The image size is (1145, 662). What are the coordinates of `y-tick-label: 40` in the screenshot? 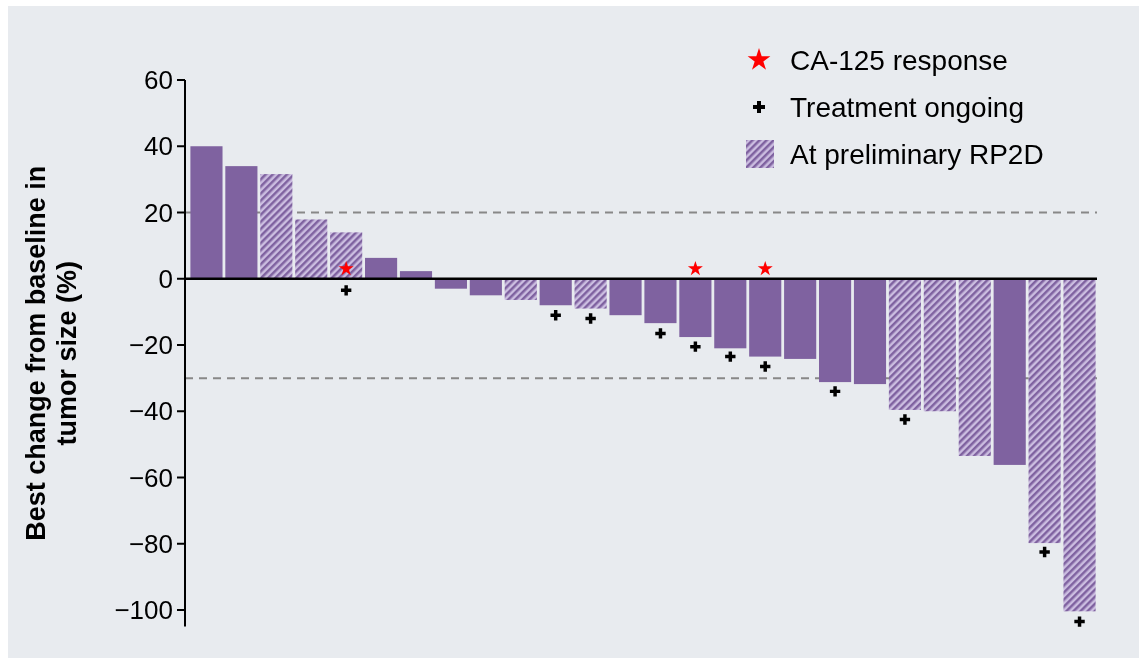 It's located at (158, 146).